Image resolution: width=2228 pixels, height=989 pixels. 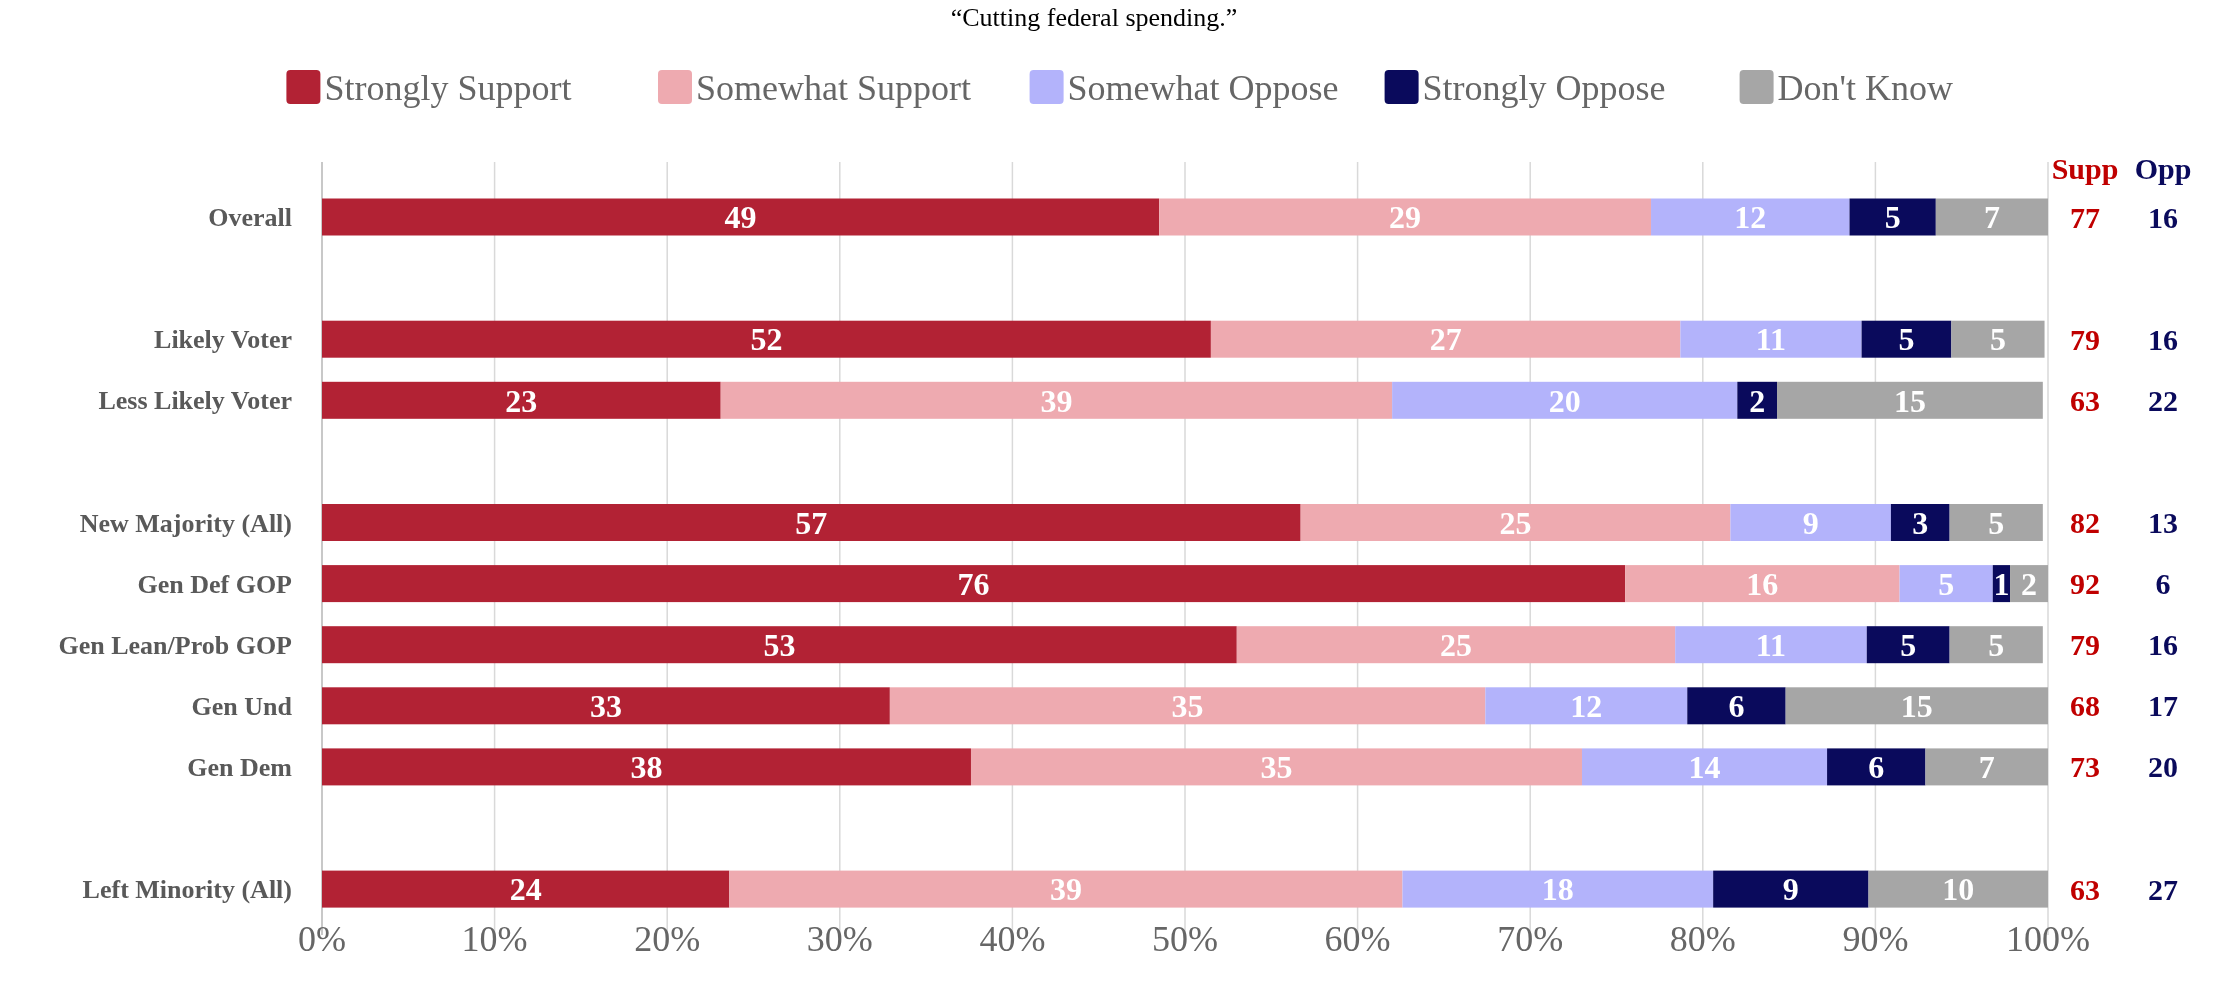 I want to click on data-label: 76, so click(x=973, y=583).